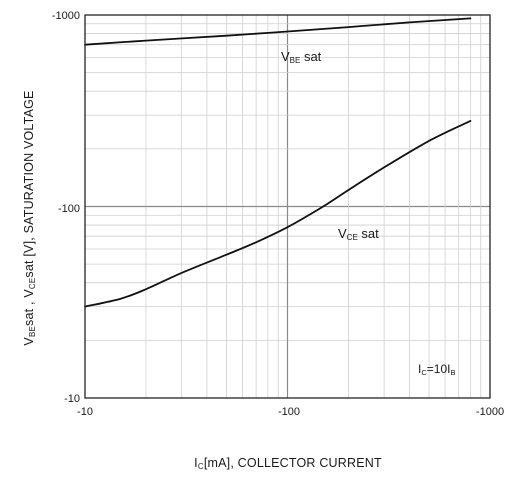  I want to click on y-tick-label: -1000, so click(66, 16).